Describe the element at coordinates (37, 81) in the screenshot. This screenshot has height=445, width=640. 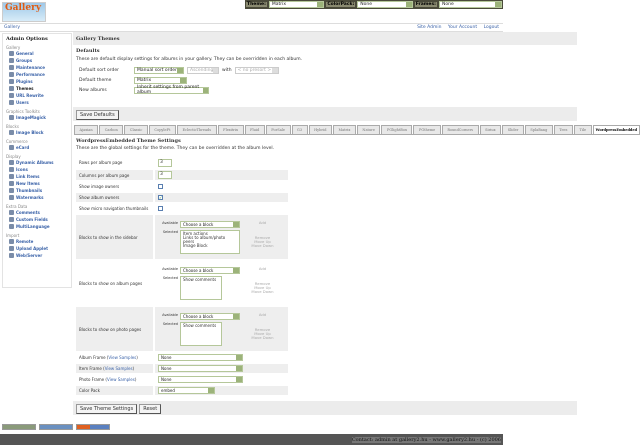
I see `sidebar-item-plugins: Plugins` at that location.